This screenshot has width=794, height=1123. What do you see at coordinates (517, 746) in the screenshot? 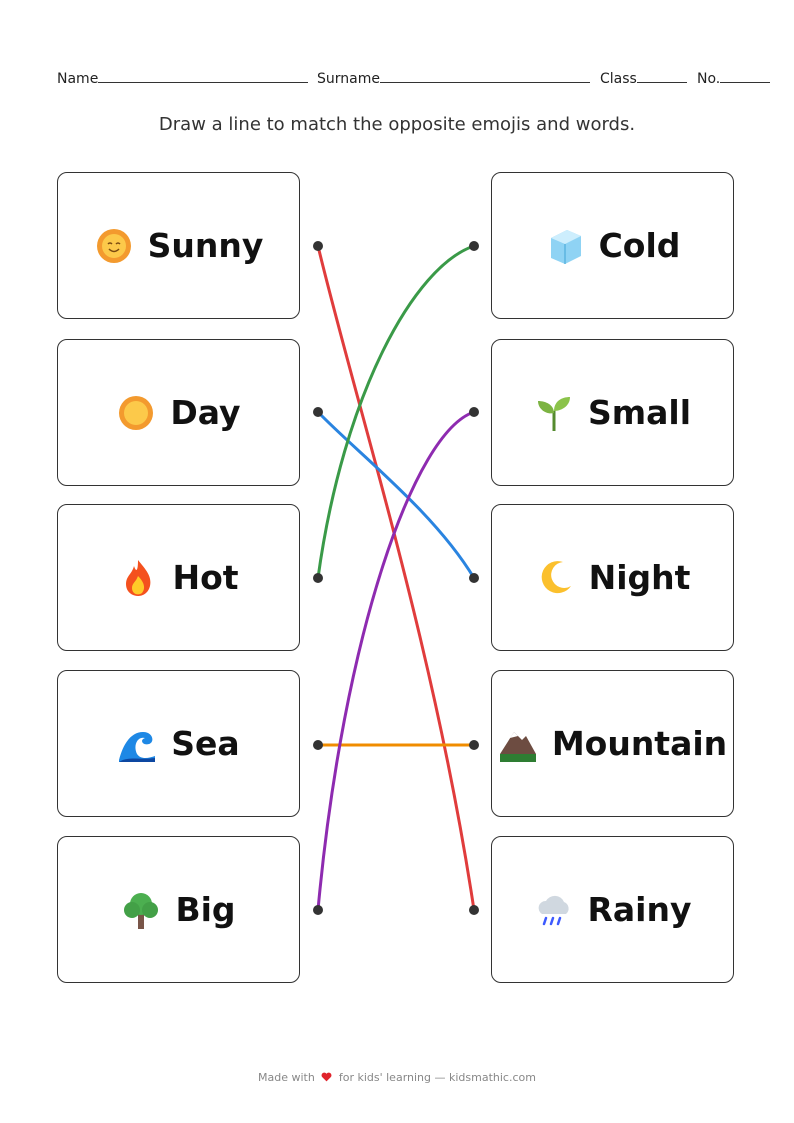
I see `mountain-icon` at bounding box center [517, 746].